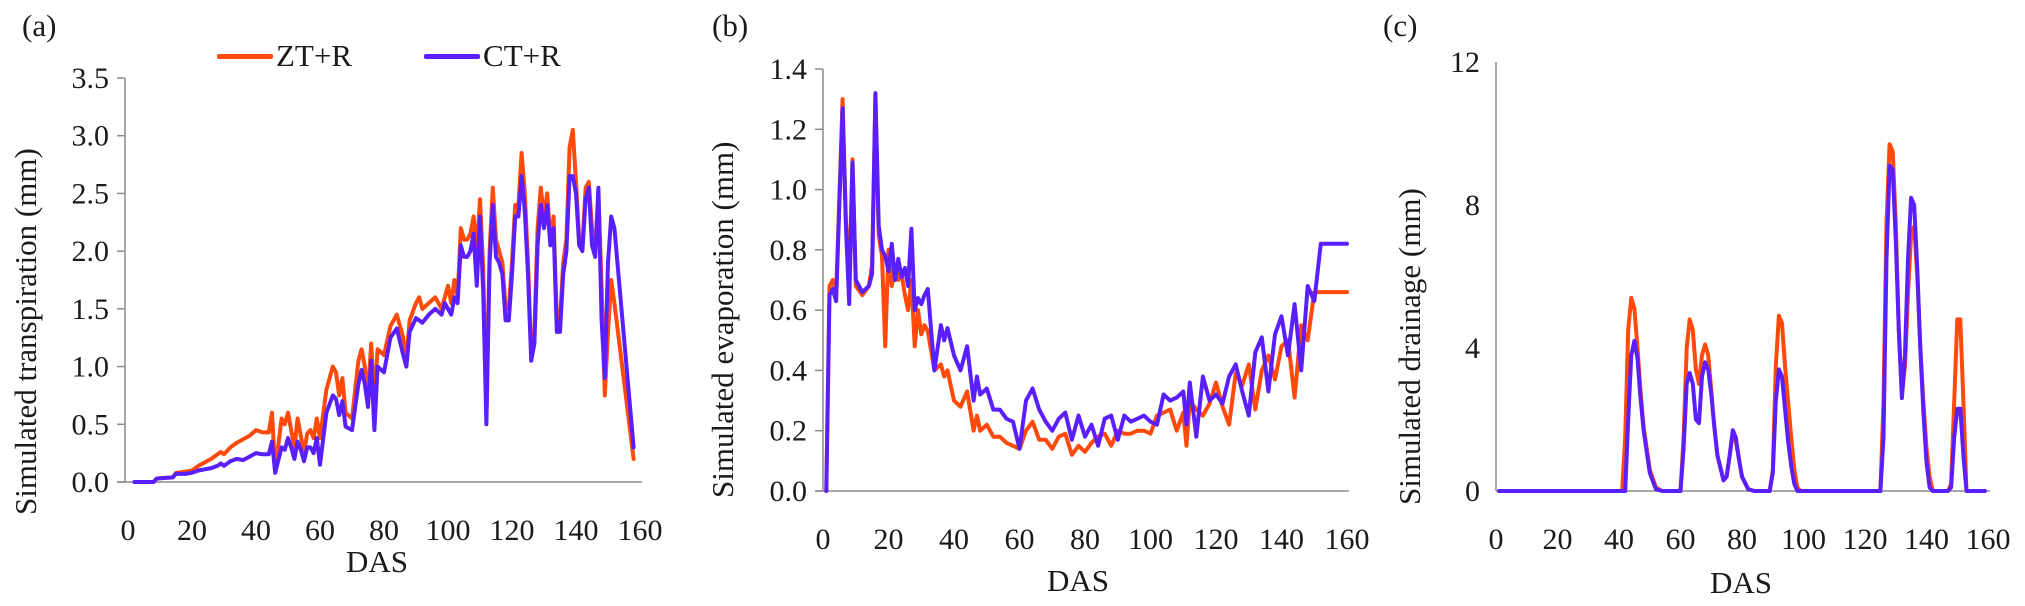 This screenshot has width=2025, height=606. What do you see at coordinates (91, 309) in the screenshot?
I see `y-tick-label: 1.5` at bounding box center [91, 309].